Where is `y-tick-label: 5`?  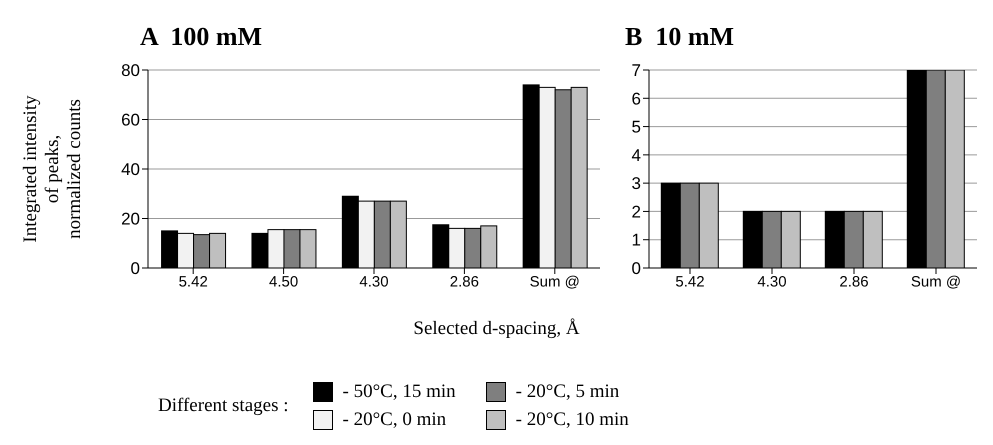 y-tick-label: 5 is located at coordinates (636, 127).